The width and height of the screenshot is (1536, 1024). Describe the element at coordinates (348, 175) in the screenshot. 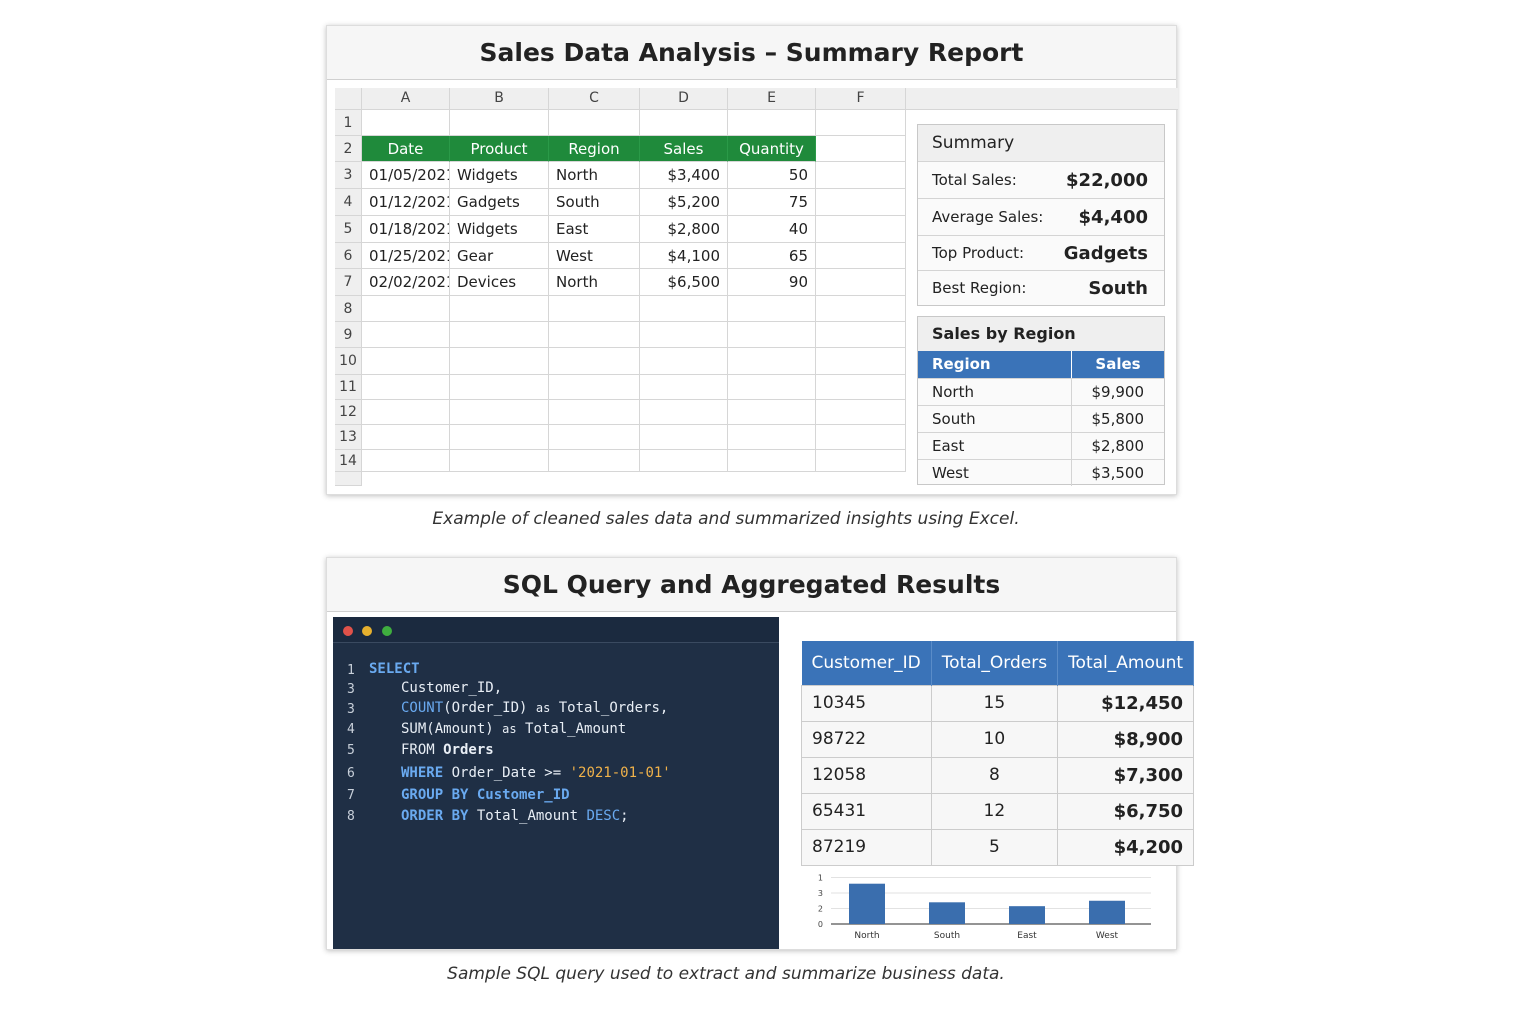

I see `row-header: 3` at that location.